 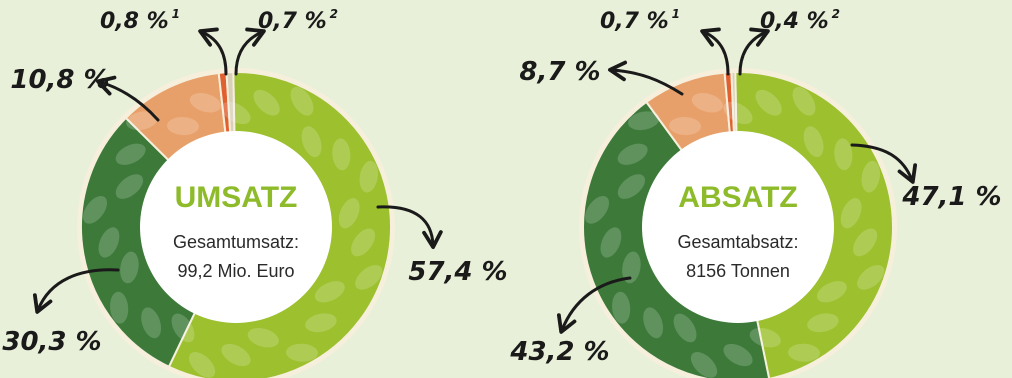 What do you see at coordinates (236, 197) in the screenshot?
I see `chart-title: UMSATZ` at bounding box center [236, 197].